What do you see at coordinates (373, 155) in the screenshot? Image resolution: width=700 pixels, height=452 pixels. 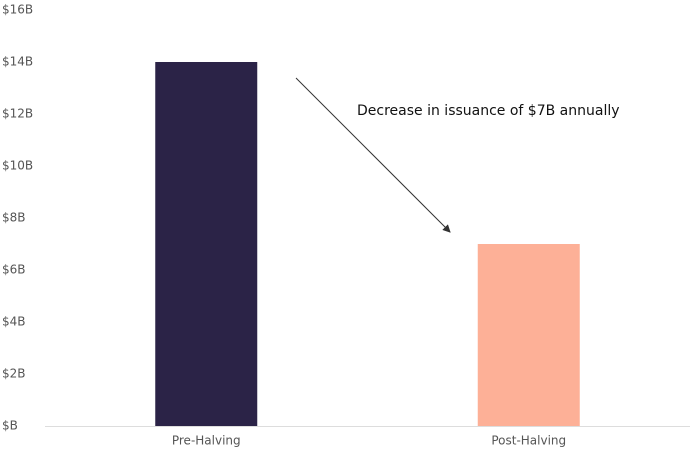 I see `annotation-arrow` at bounding box center [373, 155].